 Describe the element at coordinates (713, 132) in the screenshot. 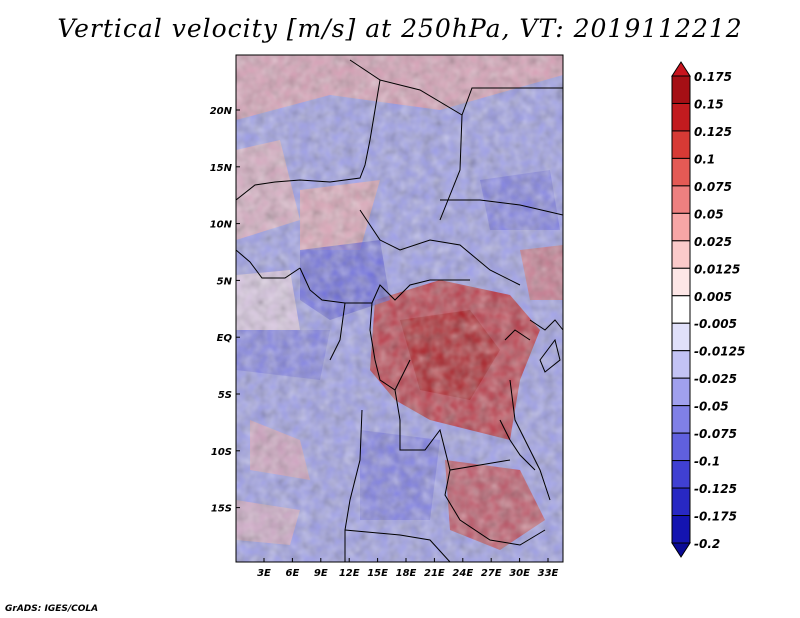

I see `colorbar-label: 0.125` at that location.